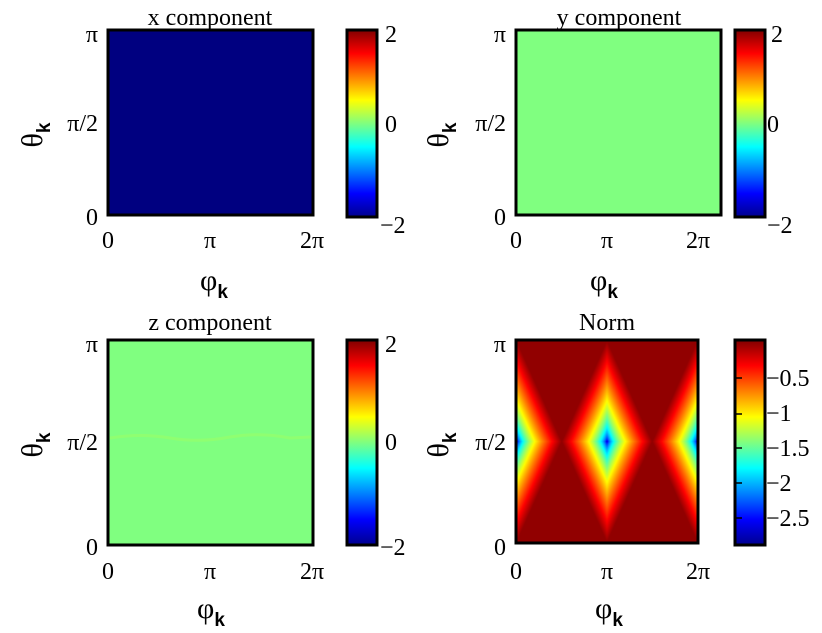 Image resolution: width=822 pixels, height=633 pixels. What do you see at coordinates (788, 519) in the screenshot?
I see `colorbar-tick-label: −2.5` at bounding box center [788, 519].